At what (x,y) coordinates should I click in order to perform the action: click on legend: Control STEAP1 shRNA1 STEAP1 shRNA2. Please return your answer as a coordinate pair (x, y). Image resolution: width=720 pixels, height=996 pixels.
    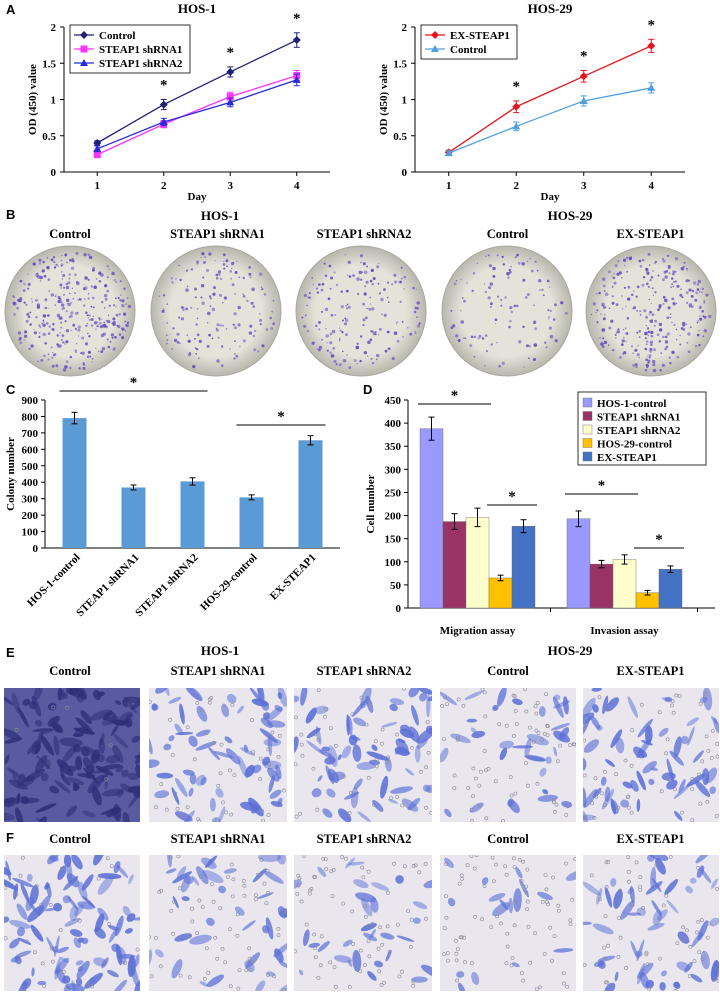
    Looking at the image, I should click on (130, 49).